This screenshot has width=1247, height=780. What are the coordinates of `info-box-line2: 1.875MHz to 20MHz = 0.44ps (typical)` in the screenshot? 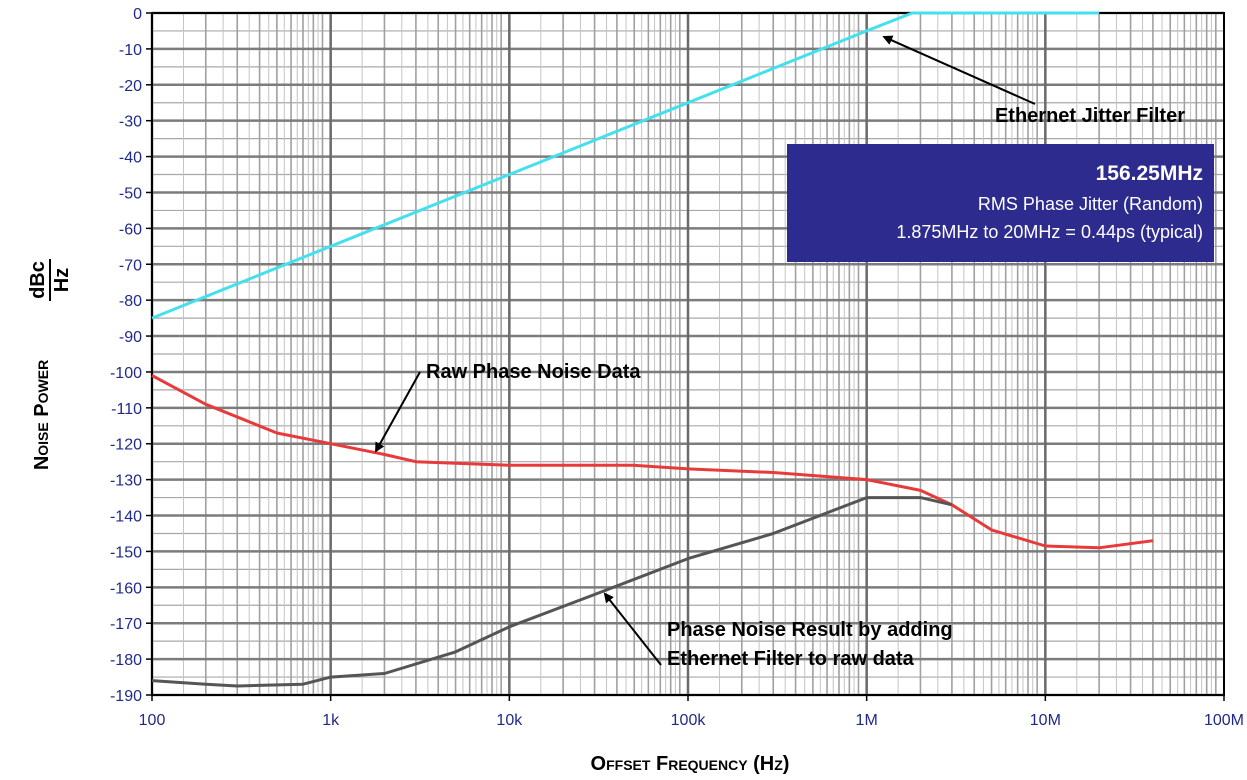 It's located at (1049, 232).